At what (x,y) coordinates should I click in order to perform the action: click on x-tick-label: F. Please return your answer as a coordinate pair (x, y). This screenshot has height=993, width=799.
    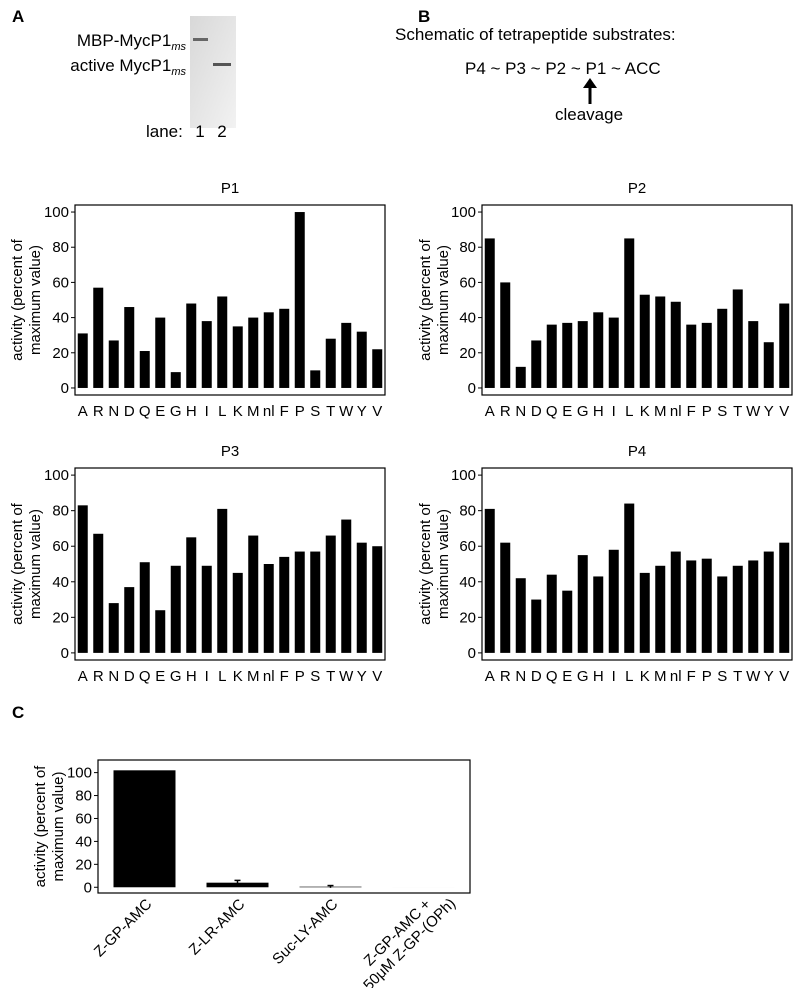
    Looking at the image, I should click on (284, 411).